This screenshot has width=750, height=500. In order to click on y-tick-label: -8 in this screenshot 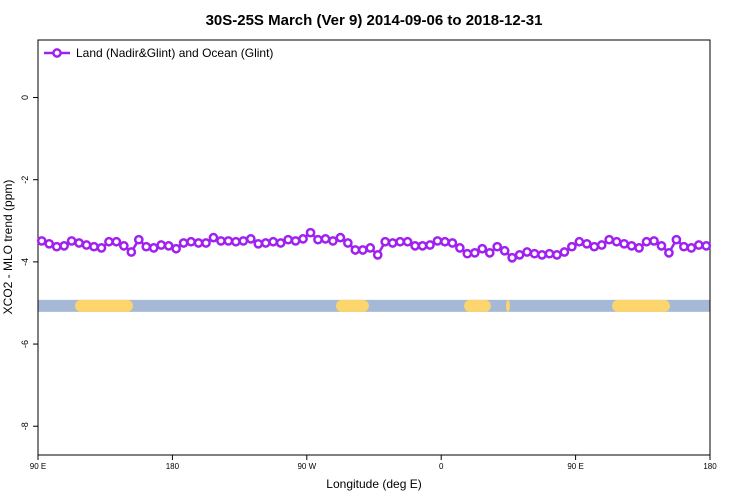, I will do `click(25, 426)`.